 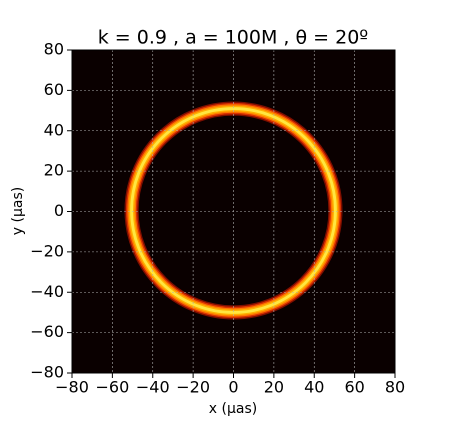 What do you see at coordinates (112, 387) in the screenshot?
I see `x-tick-label: −60` at bounding box center [112, 387].